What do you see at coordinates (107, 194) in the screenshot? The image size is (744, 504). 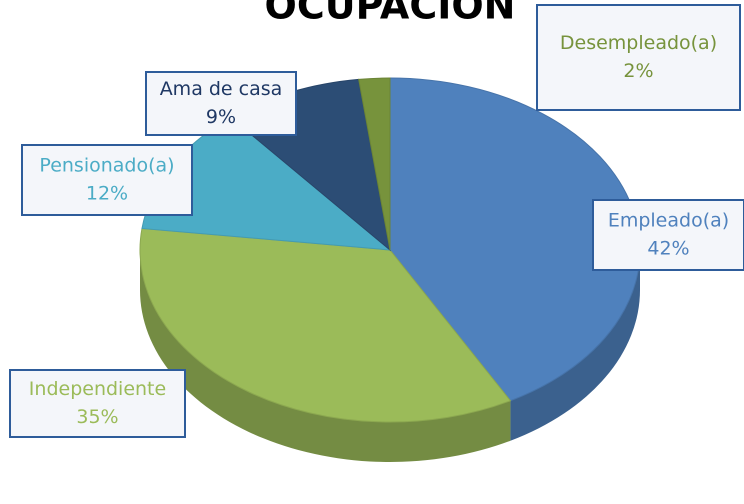 I see `value-label: 12%` at bounding box center [107, 194].